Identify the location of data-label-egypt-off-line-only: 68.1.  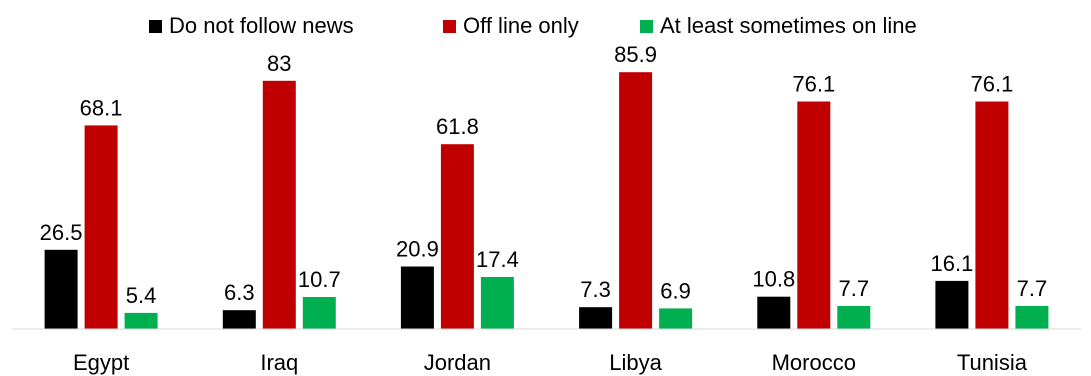
(101, 107).